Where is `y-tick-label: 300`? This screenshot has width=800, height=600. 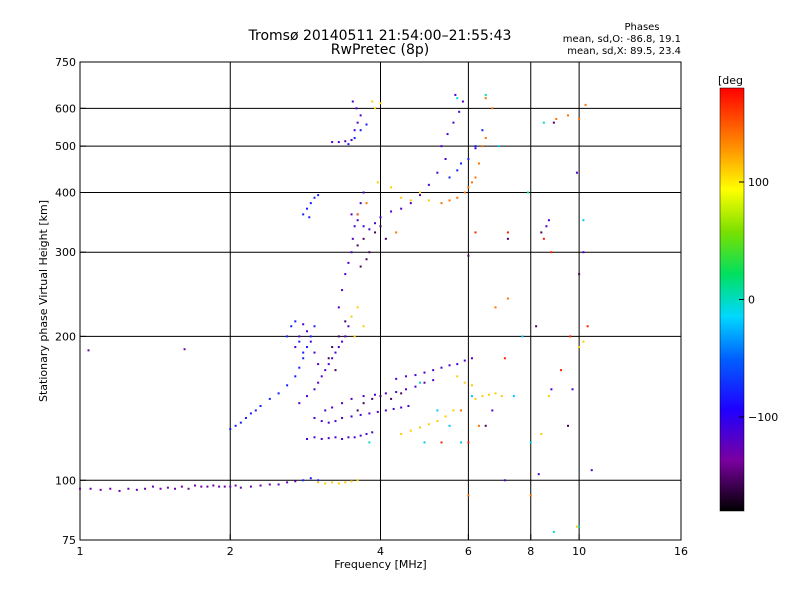 y-tick-label: 300 is located at coordinates (65, 252).